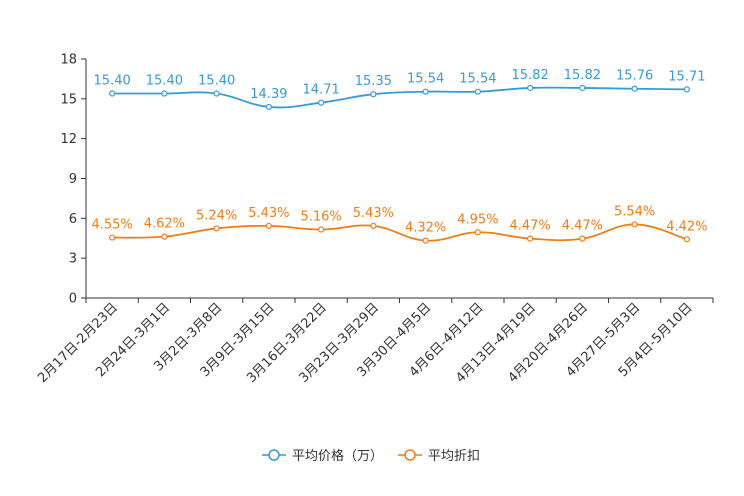 The image size is (744, 496). What do you see at coordinates (274, 455) in the screenshot?
I see `legend-marker-price` at bounding box center [274, 455].